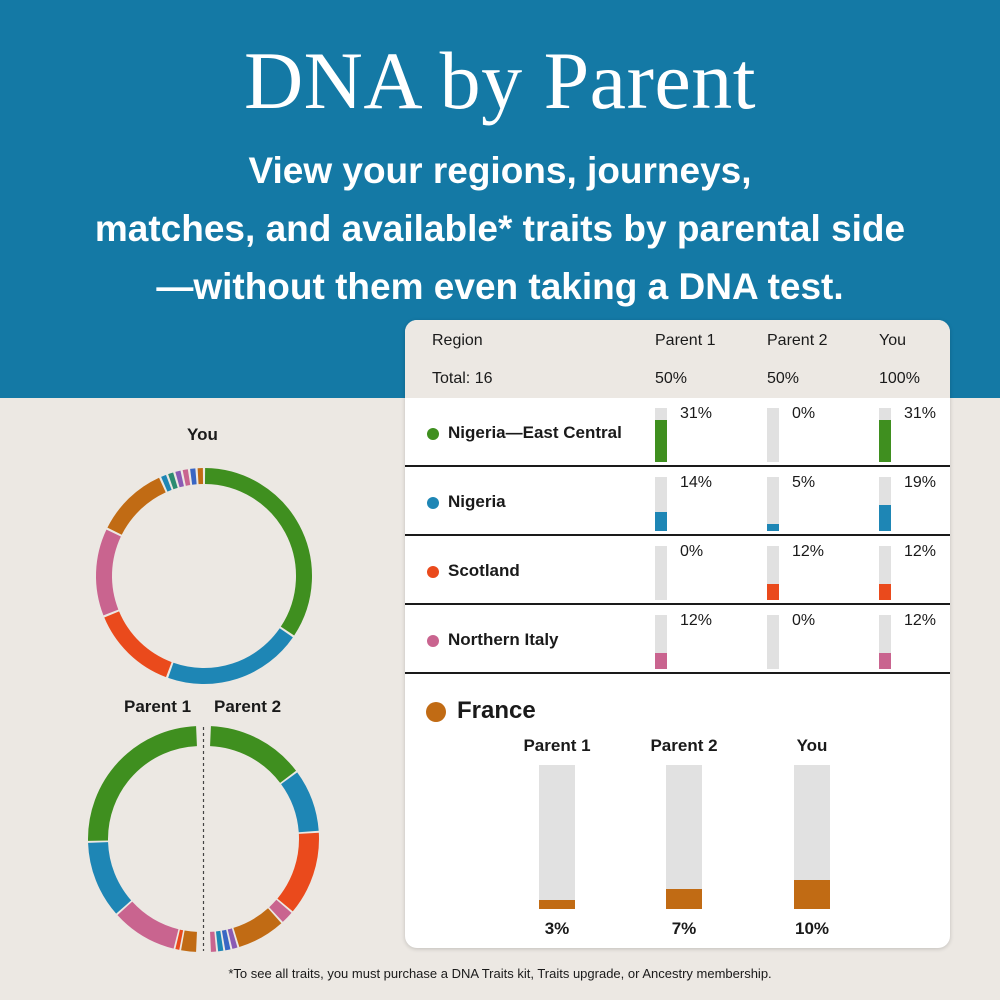 The height and width of the screenshot is (1000, 1000). I want to click on col-parent2-header: Parent 2, so click(797, 340).